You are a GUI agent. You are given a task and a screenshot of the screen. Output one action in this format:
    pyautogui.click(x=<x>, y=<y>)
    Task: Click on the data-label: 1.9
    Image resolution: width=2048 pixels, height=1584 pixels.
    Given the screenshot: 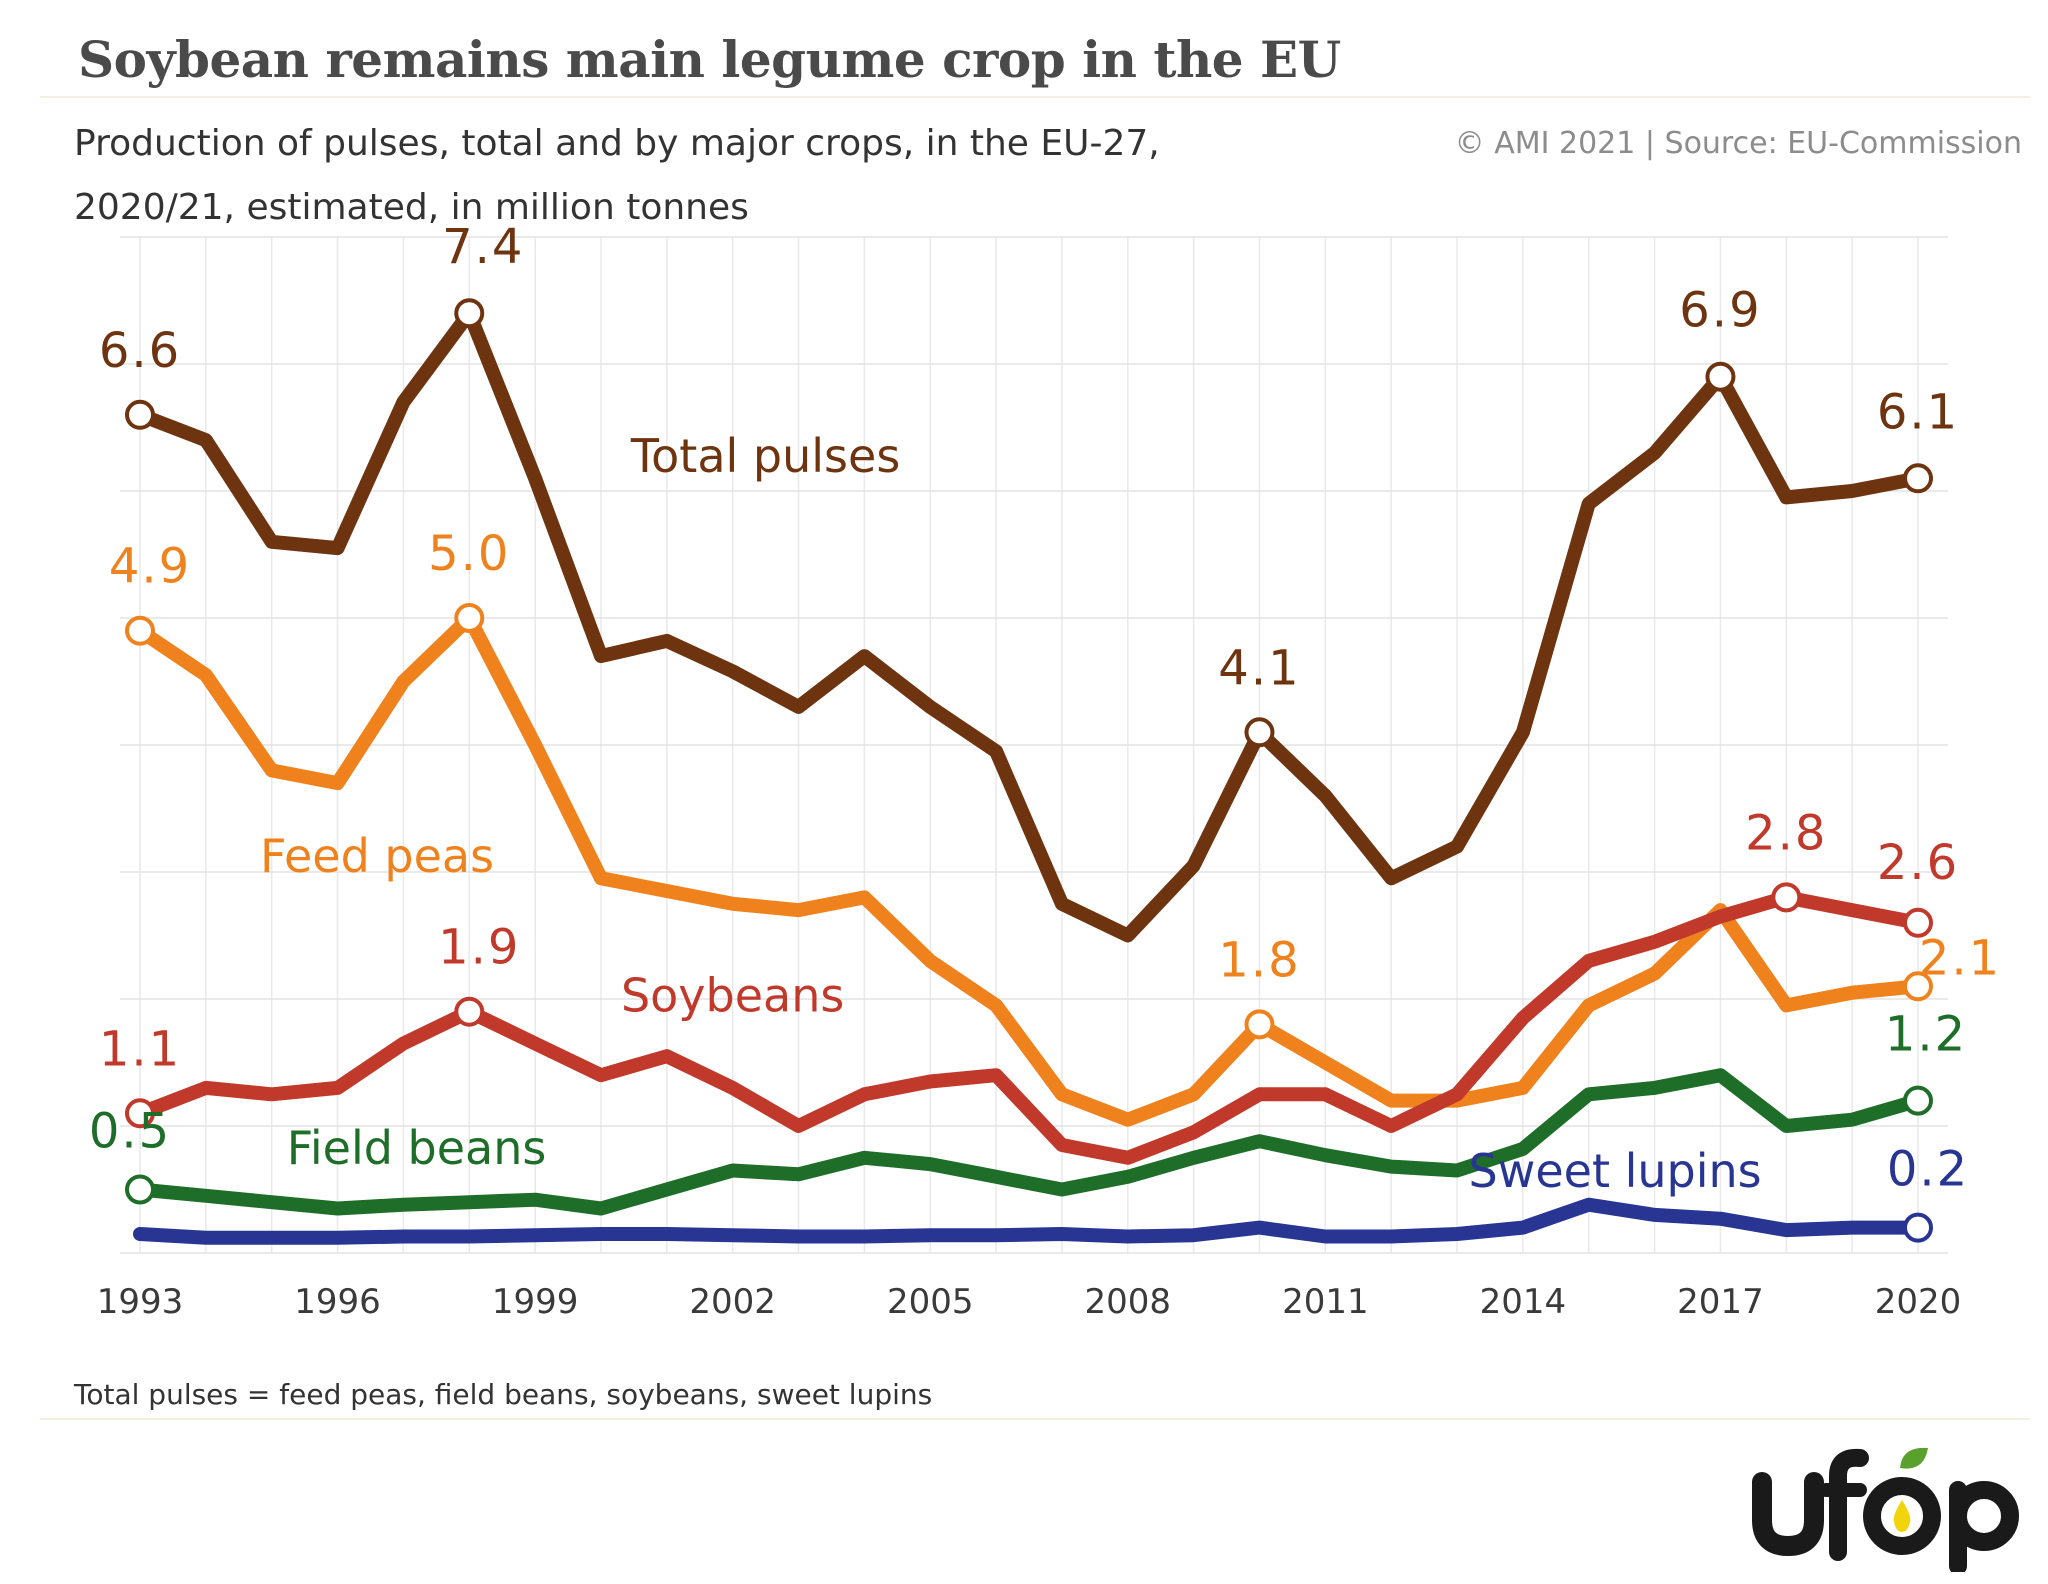 What is the action you would take?
    pyautogui.click(x=479, y=948)
    